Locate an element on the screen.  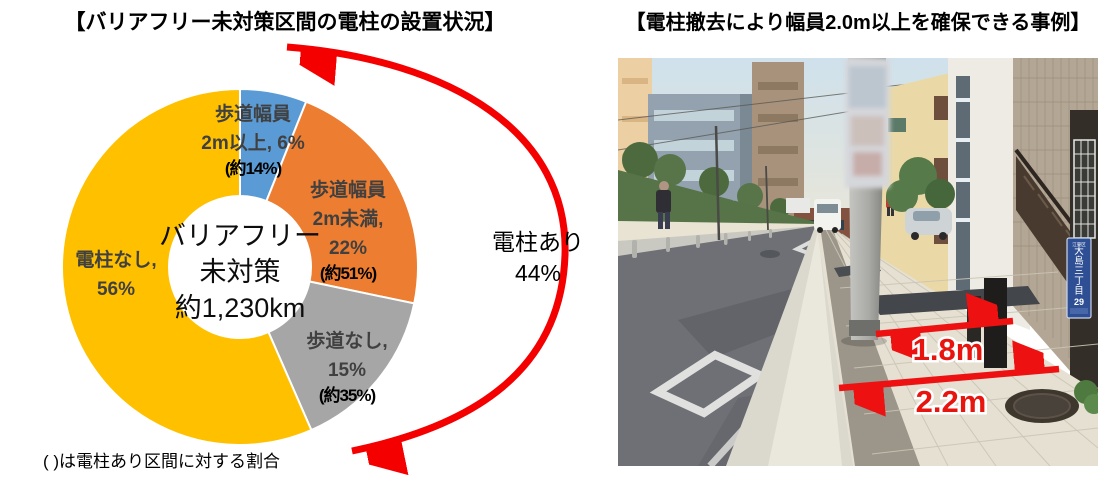
slice-label-no-poles: 電柱なし, 56% is located at coordinates (116, 275).